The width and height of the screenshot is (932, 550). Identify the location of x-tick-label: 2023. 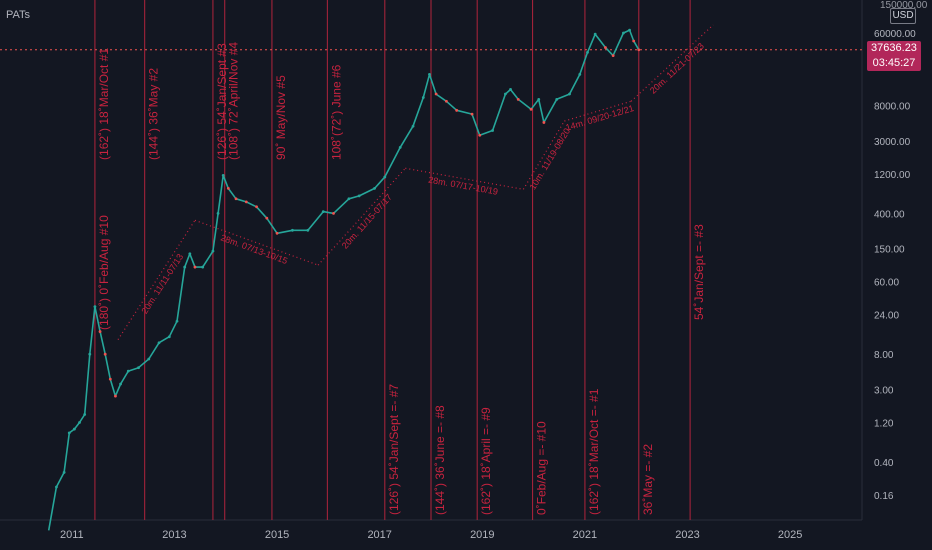
(687, 535).